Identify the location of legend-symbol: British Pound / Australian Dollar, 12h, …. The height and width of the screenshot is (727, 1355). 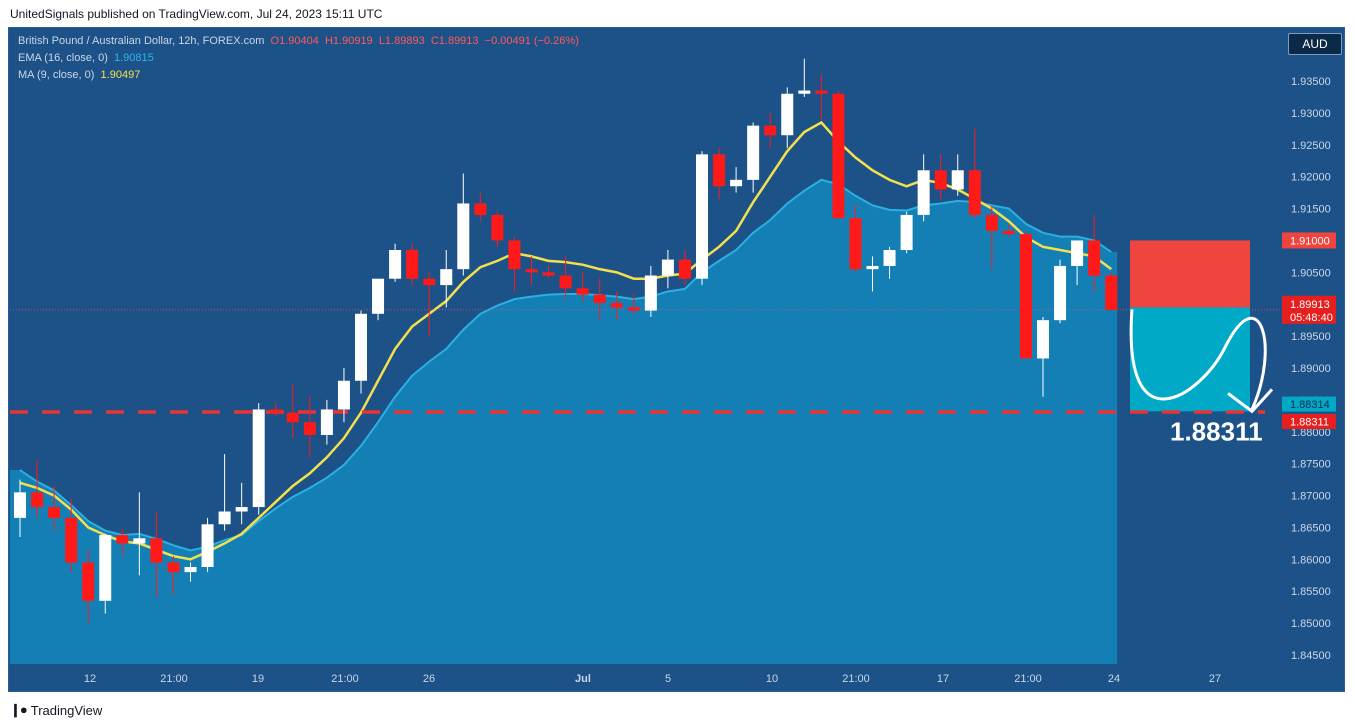
(141, 41).